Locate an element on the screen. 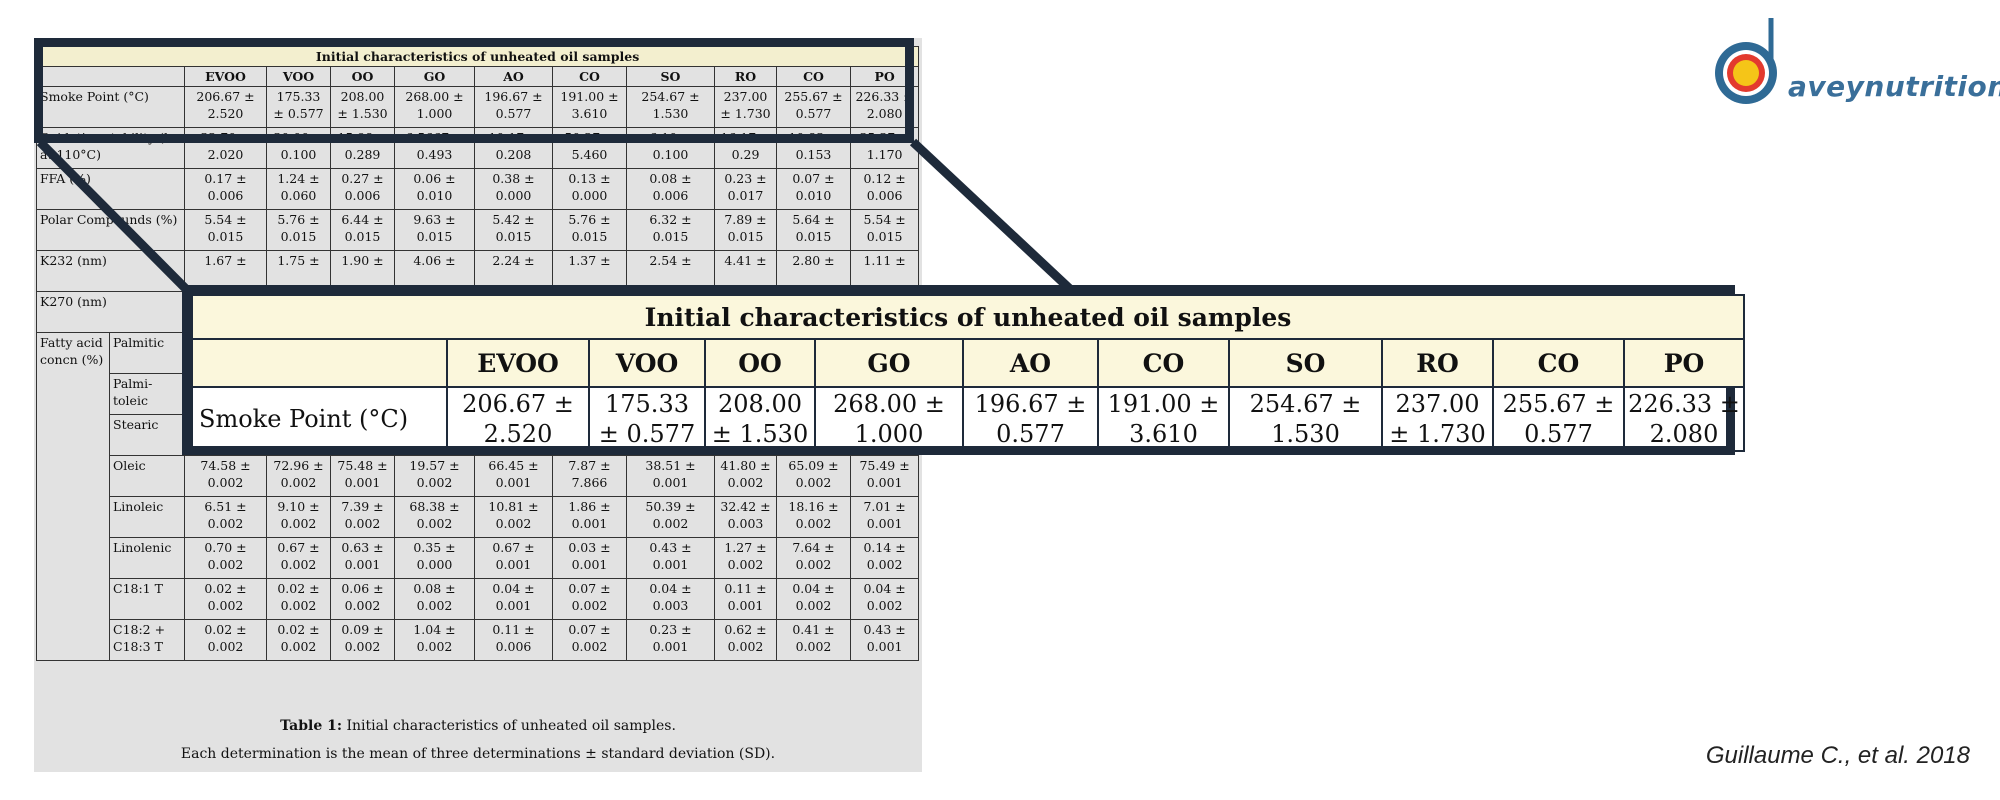 The image size is (2000, 800). table-cell: 30.00 ± 0.100 is located at coordinates (298, 148).